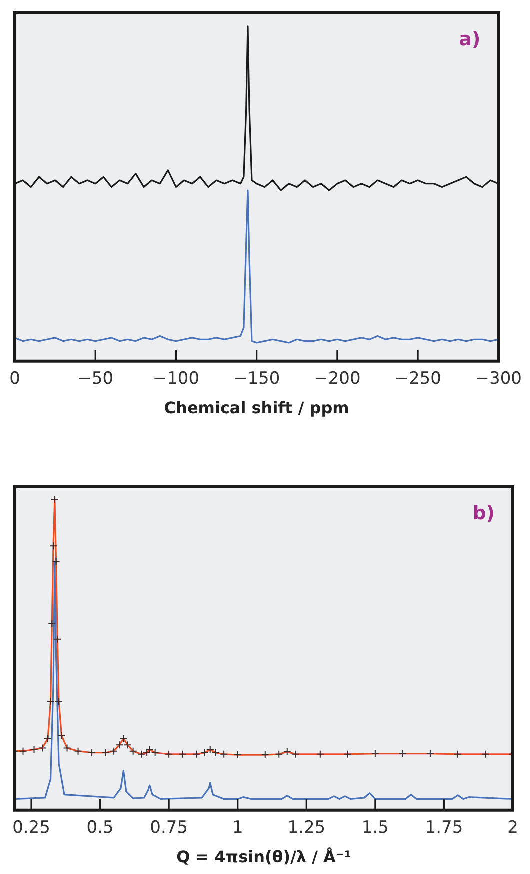 The height and width of the screenshot is (874, 530). I want to click on x-tick-label: 0.5, so click(100, 828).